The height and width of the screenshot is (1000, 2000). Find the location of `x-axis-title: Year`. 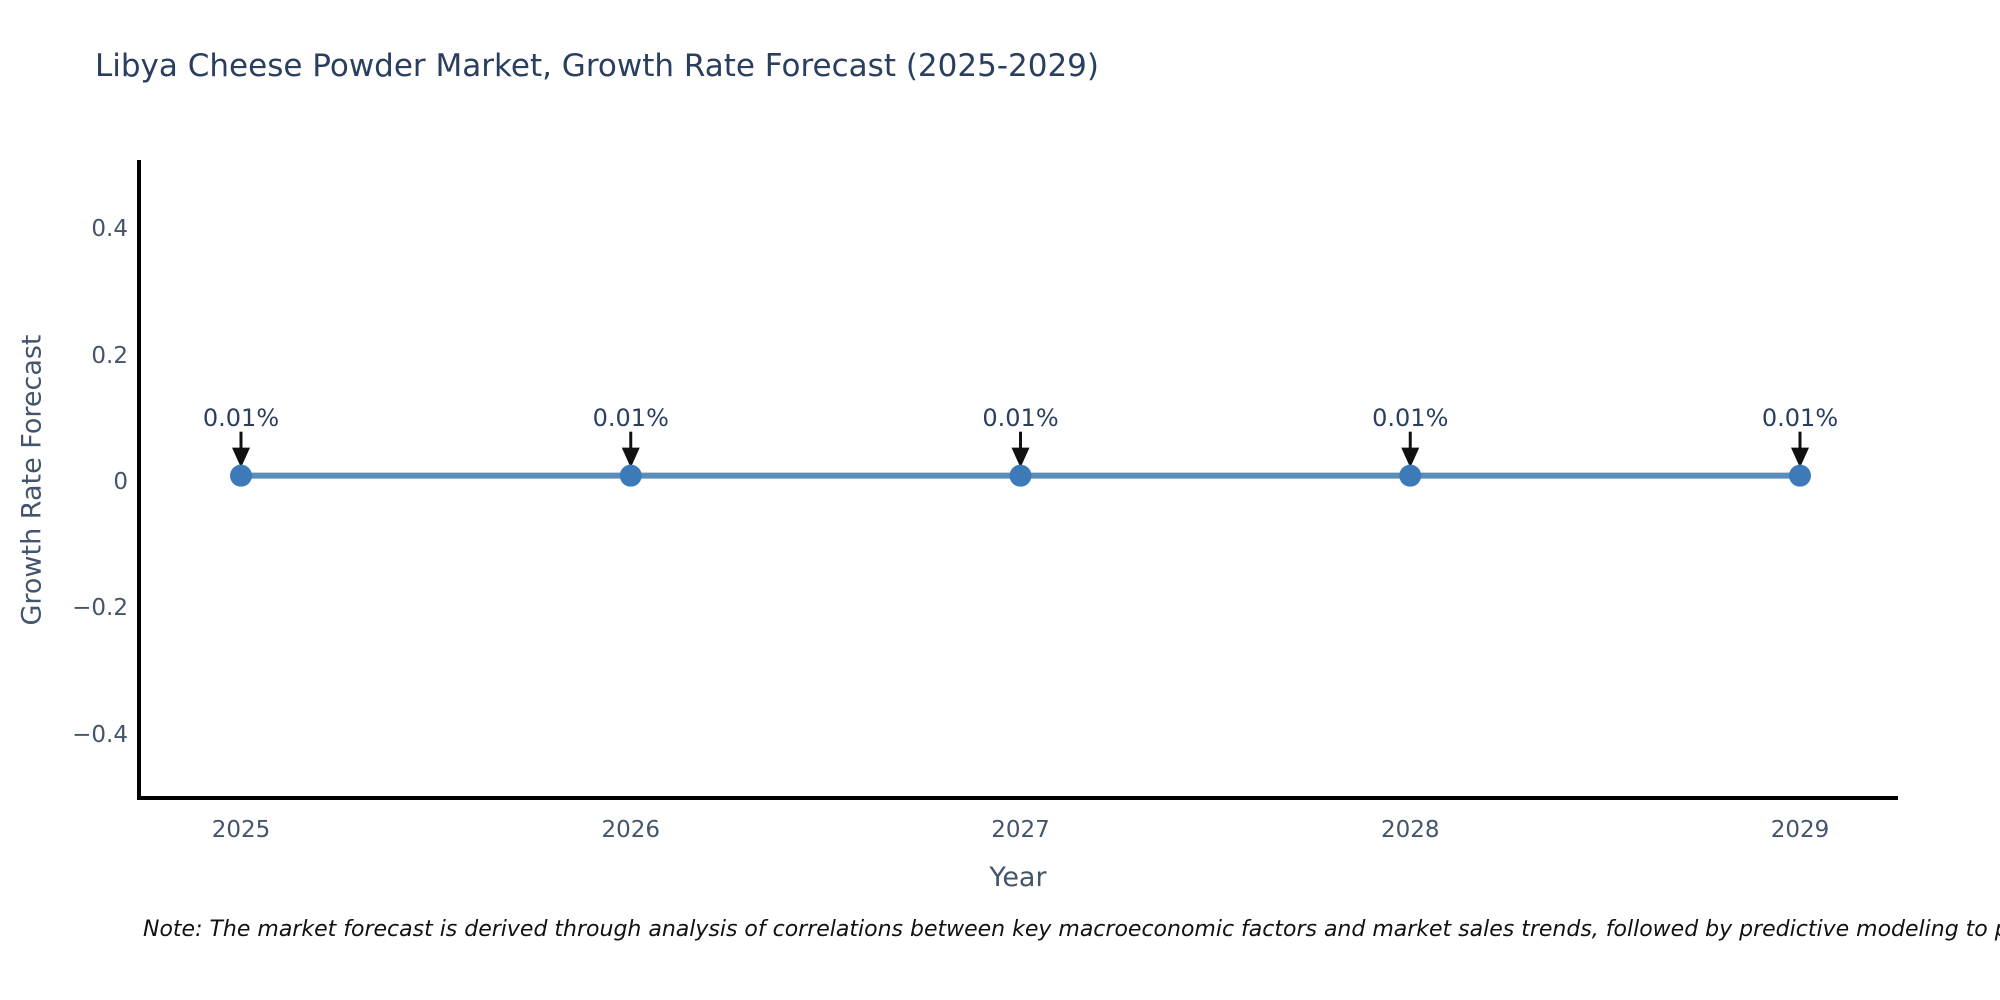

x-axis-title: Year is located at coordinates (1018, 877).